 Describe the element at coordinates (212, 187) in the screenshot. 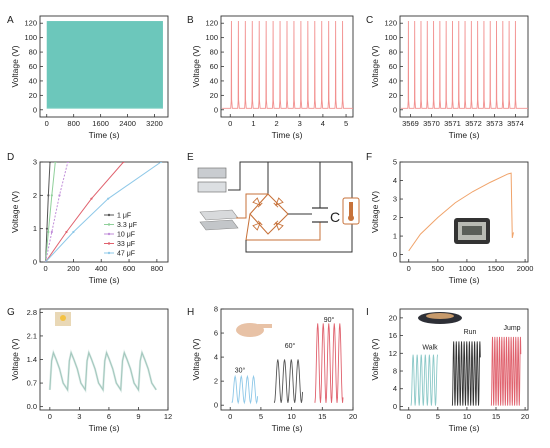

I see `teng-electrode-bottom` at that location.